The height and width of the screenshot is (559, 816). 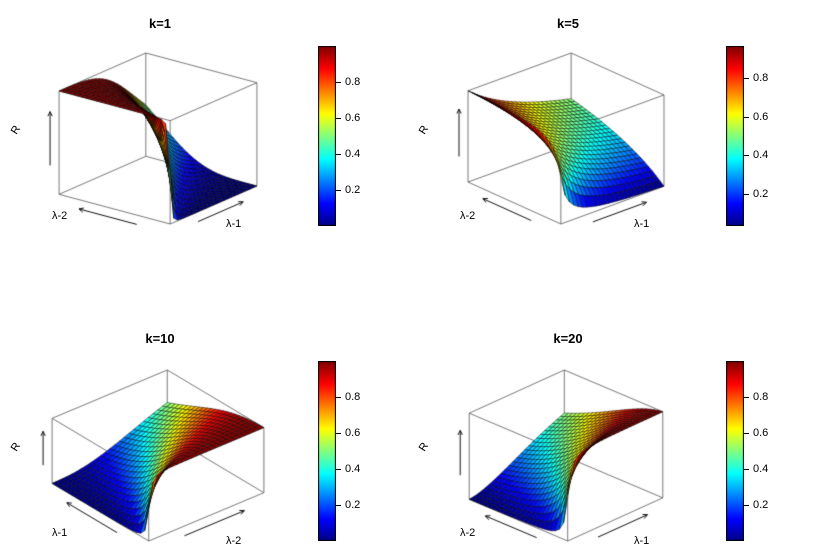 I want to click on surface-plot: λ-1 λ-2 R, so click(x=158, y=456).